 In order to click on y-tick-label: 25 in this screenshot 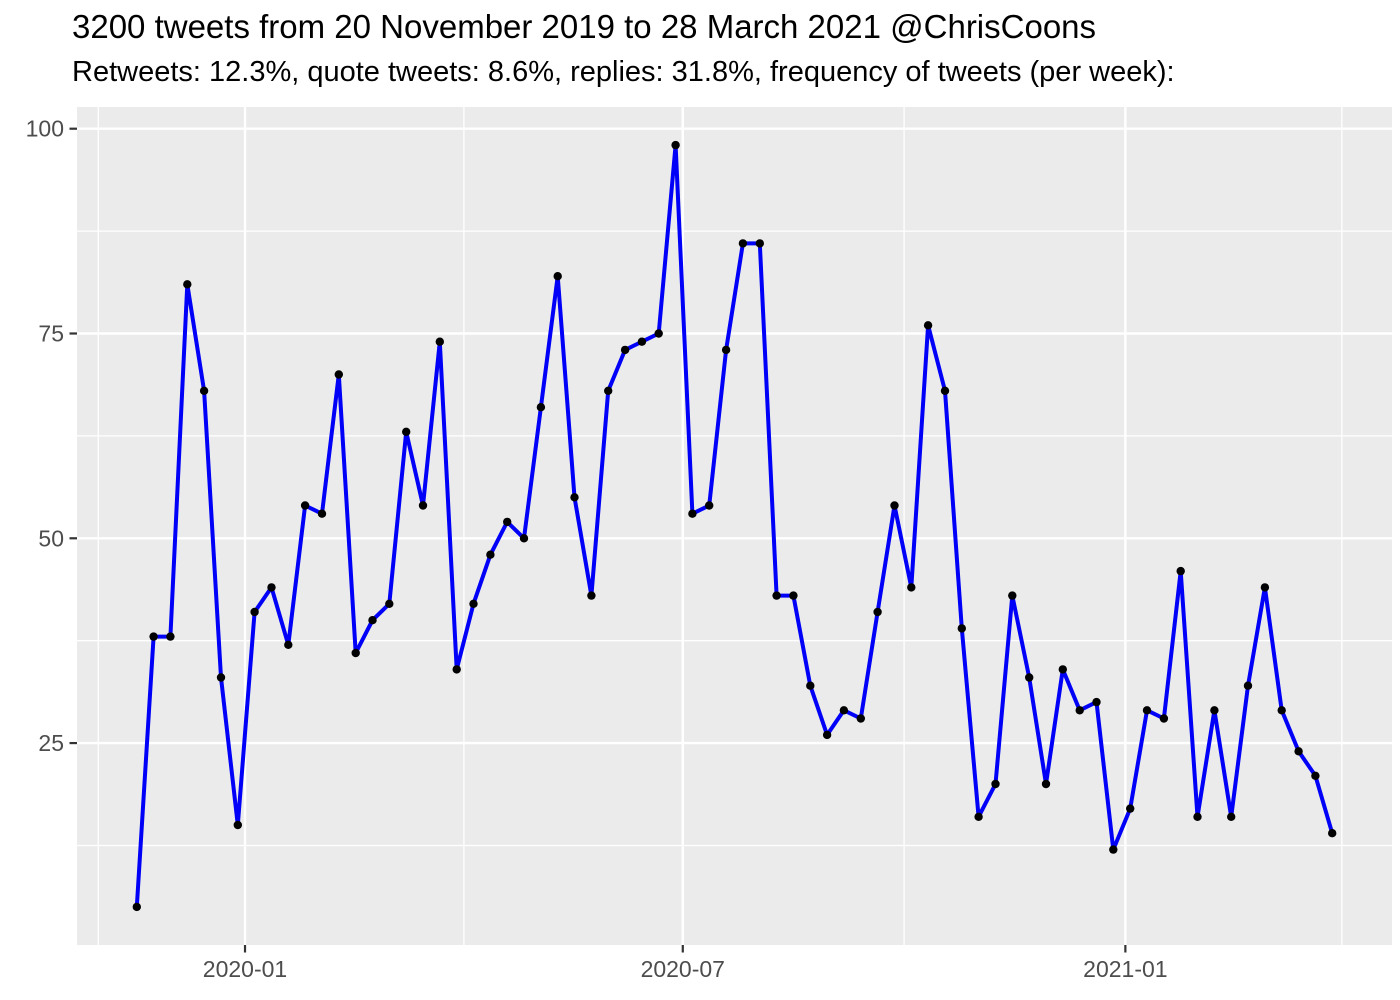, I will do `click(51, 743)`.